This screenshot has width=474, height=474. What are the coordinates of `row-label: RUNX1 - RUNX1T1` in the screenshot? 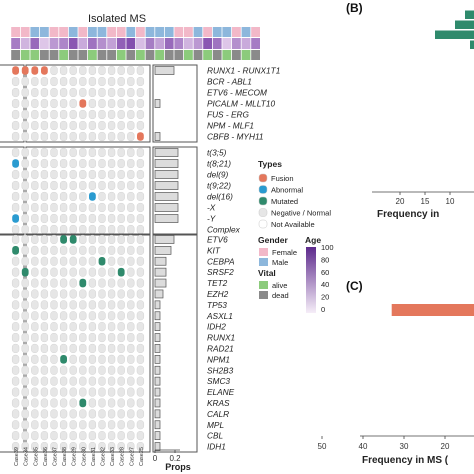 It's located at (243, 71).